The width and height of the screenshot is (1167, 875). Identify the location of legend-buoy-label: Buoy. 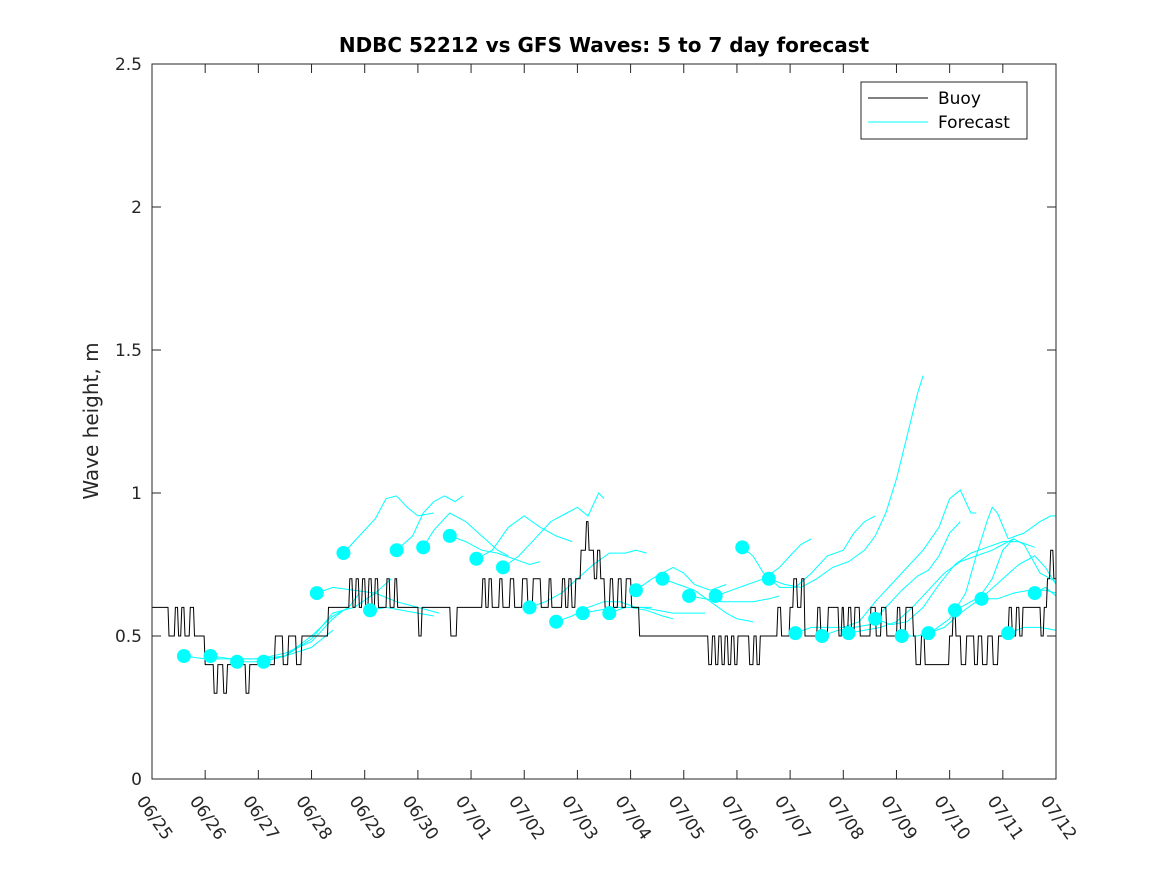
(959, 99).